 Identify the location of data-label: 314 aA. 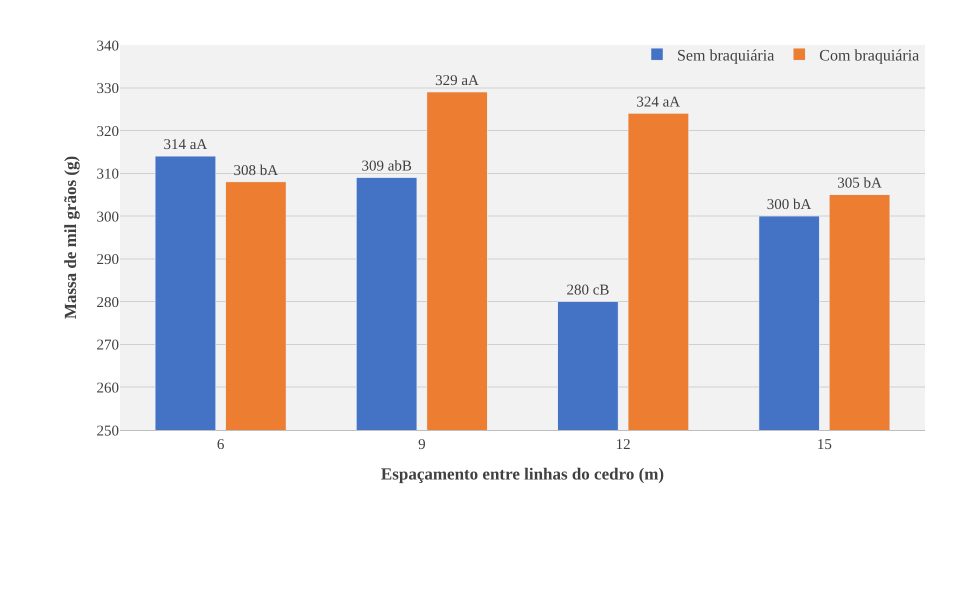
(185, 145).